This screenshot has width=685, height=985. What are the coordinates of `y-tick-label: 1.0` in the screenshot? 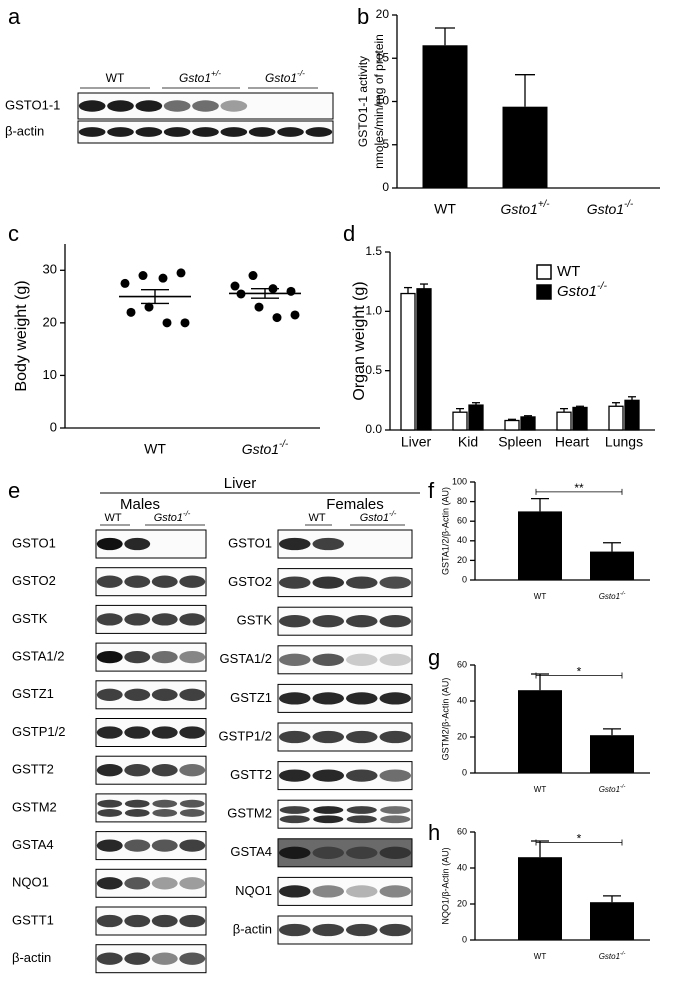 It's located at (373, 311).